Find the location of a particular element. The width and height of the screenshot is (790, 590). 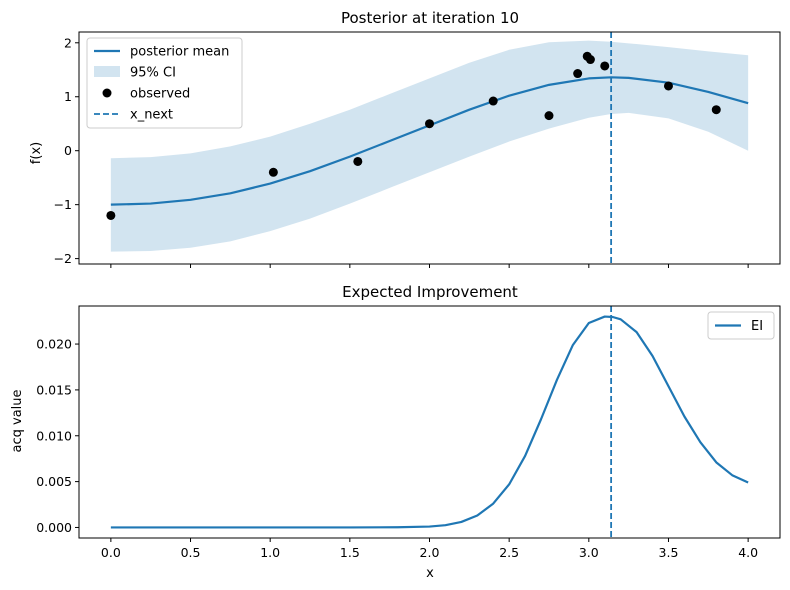

ei-ylabel: acq value is located at coordinates (17, 420).